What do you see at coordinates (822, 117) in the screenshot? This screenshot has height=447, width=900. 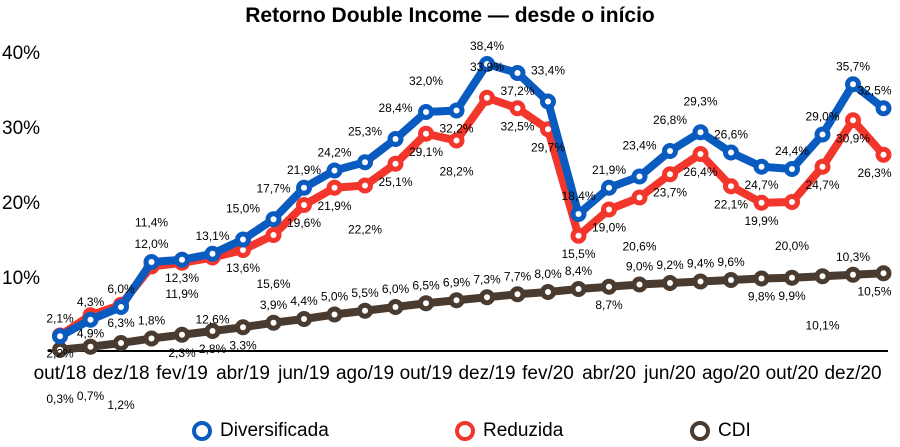 I see `data-label: 29,0%` at bounding box center [822, 117].